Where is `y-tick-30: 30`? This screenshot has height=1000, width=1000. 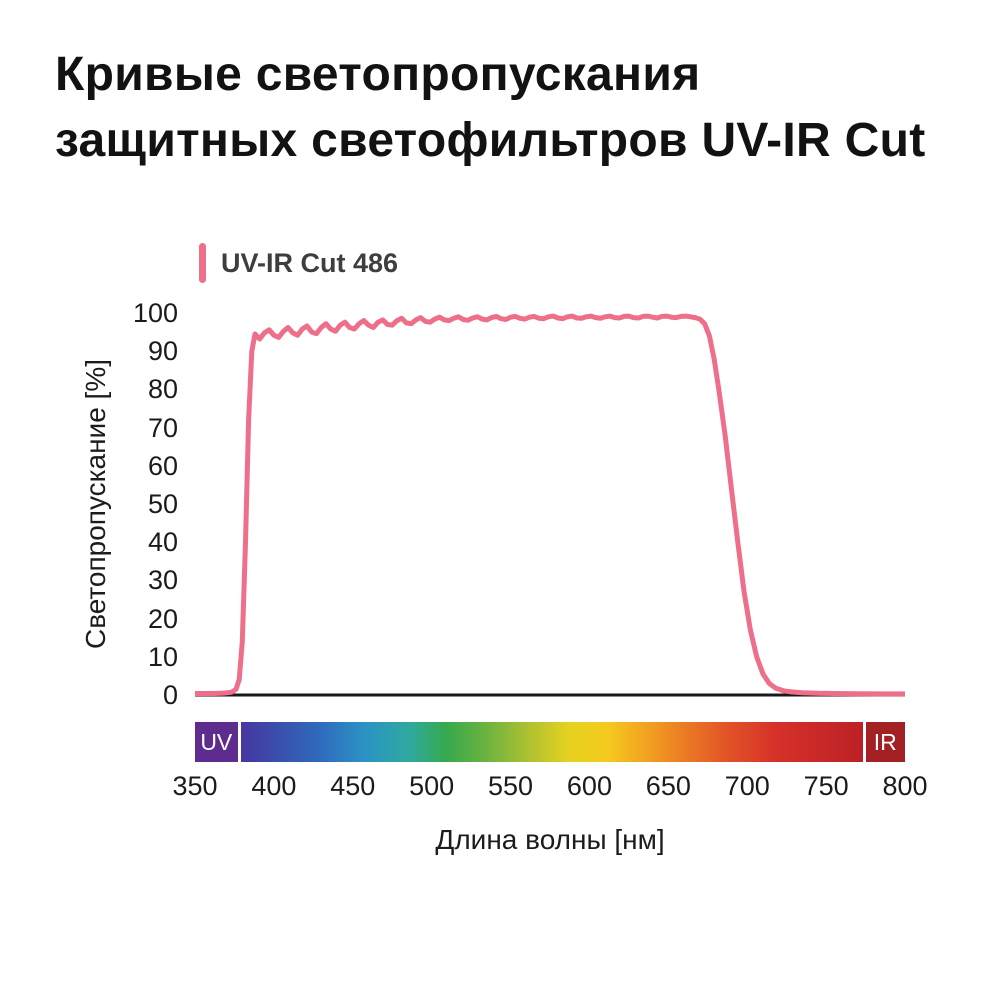
y-tick-30: 30 is located at coordinates (162, 580).